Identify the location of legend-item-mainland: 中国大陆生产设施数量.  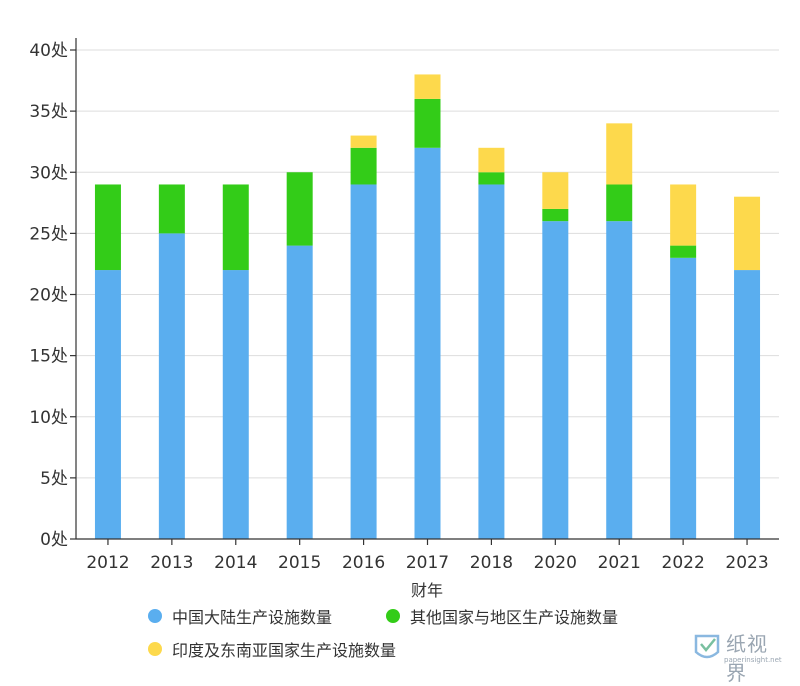
(240, 616).